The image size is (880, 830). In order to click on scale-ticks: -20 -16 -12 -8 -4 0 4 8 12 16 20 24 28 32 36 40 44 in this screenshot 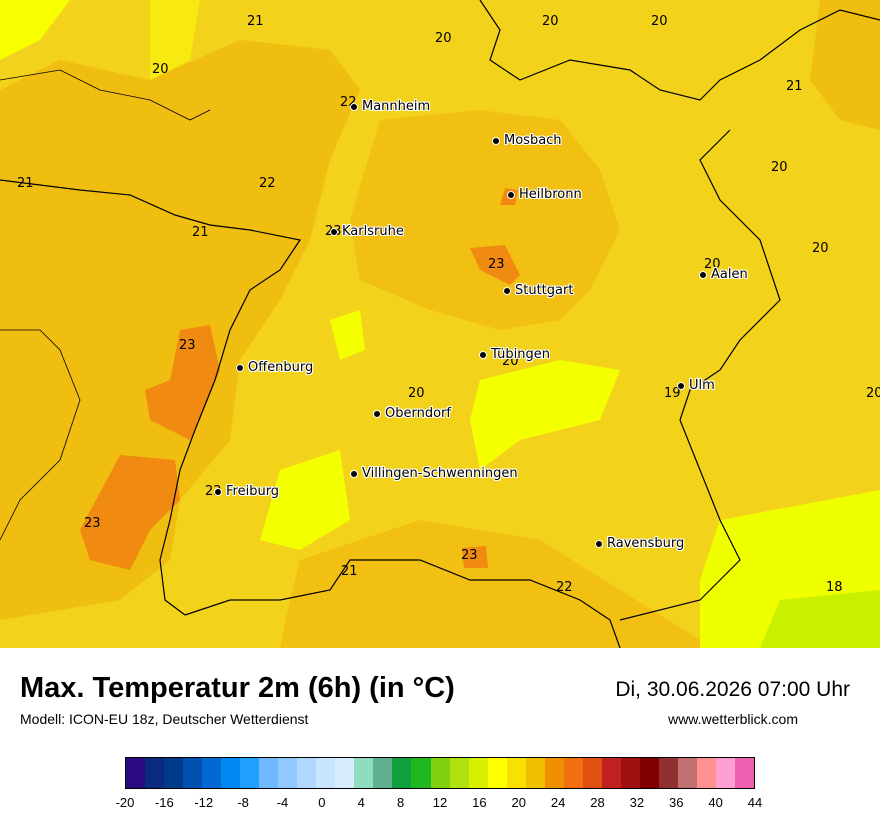, I will do `click(439, 805)`.